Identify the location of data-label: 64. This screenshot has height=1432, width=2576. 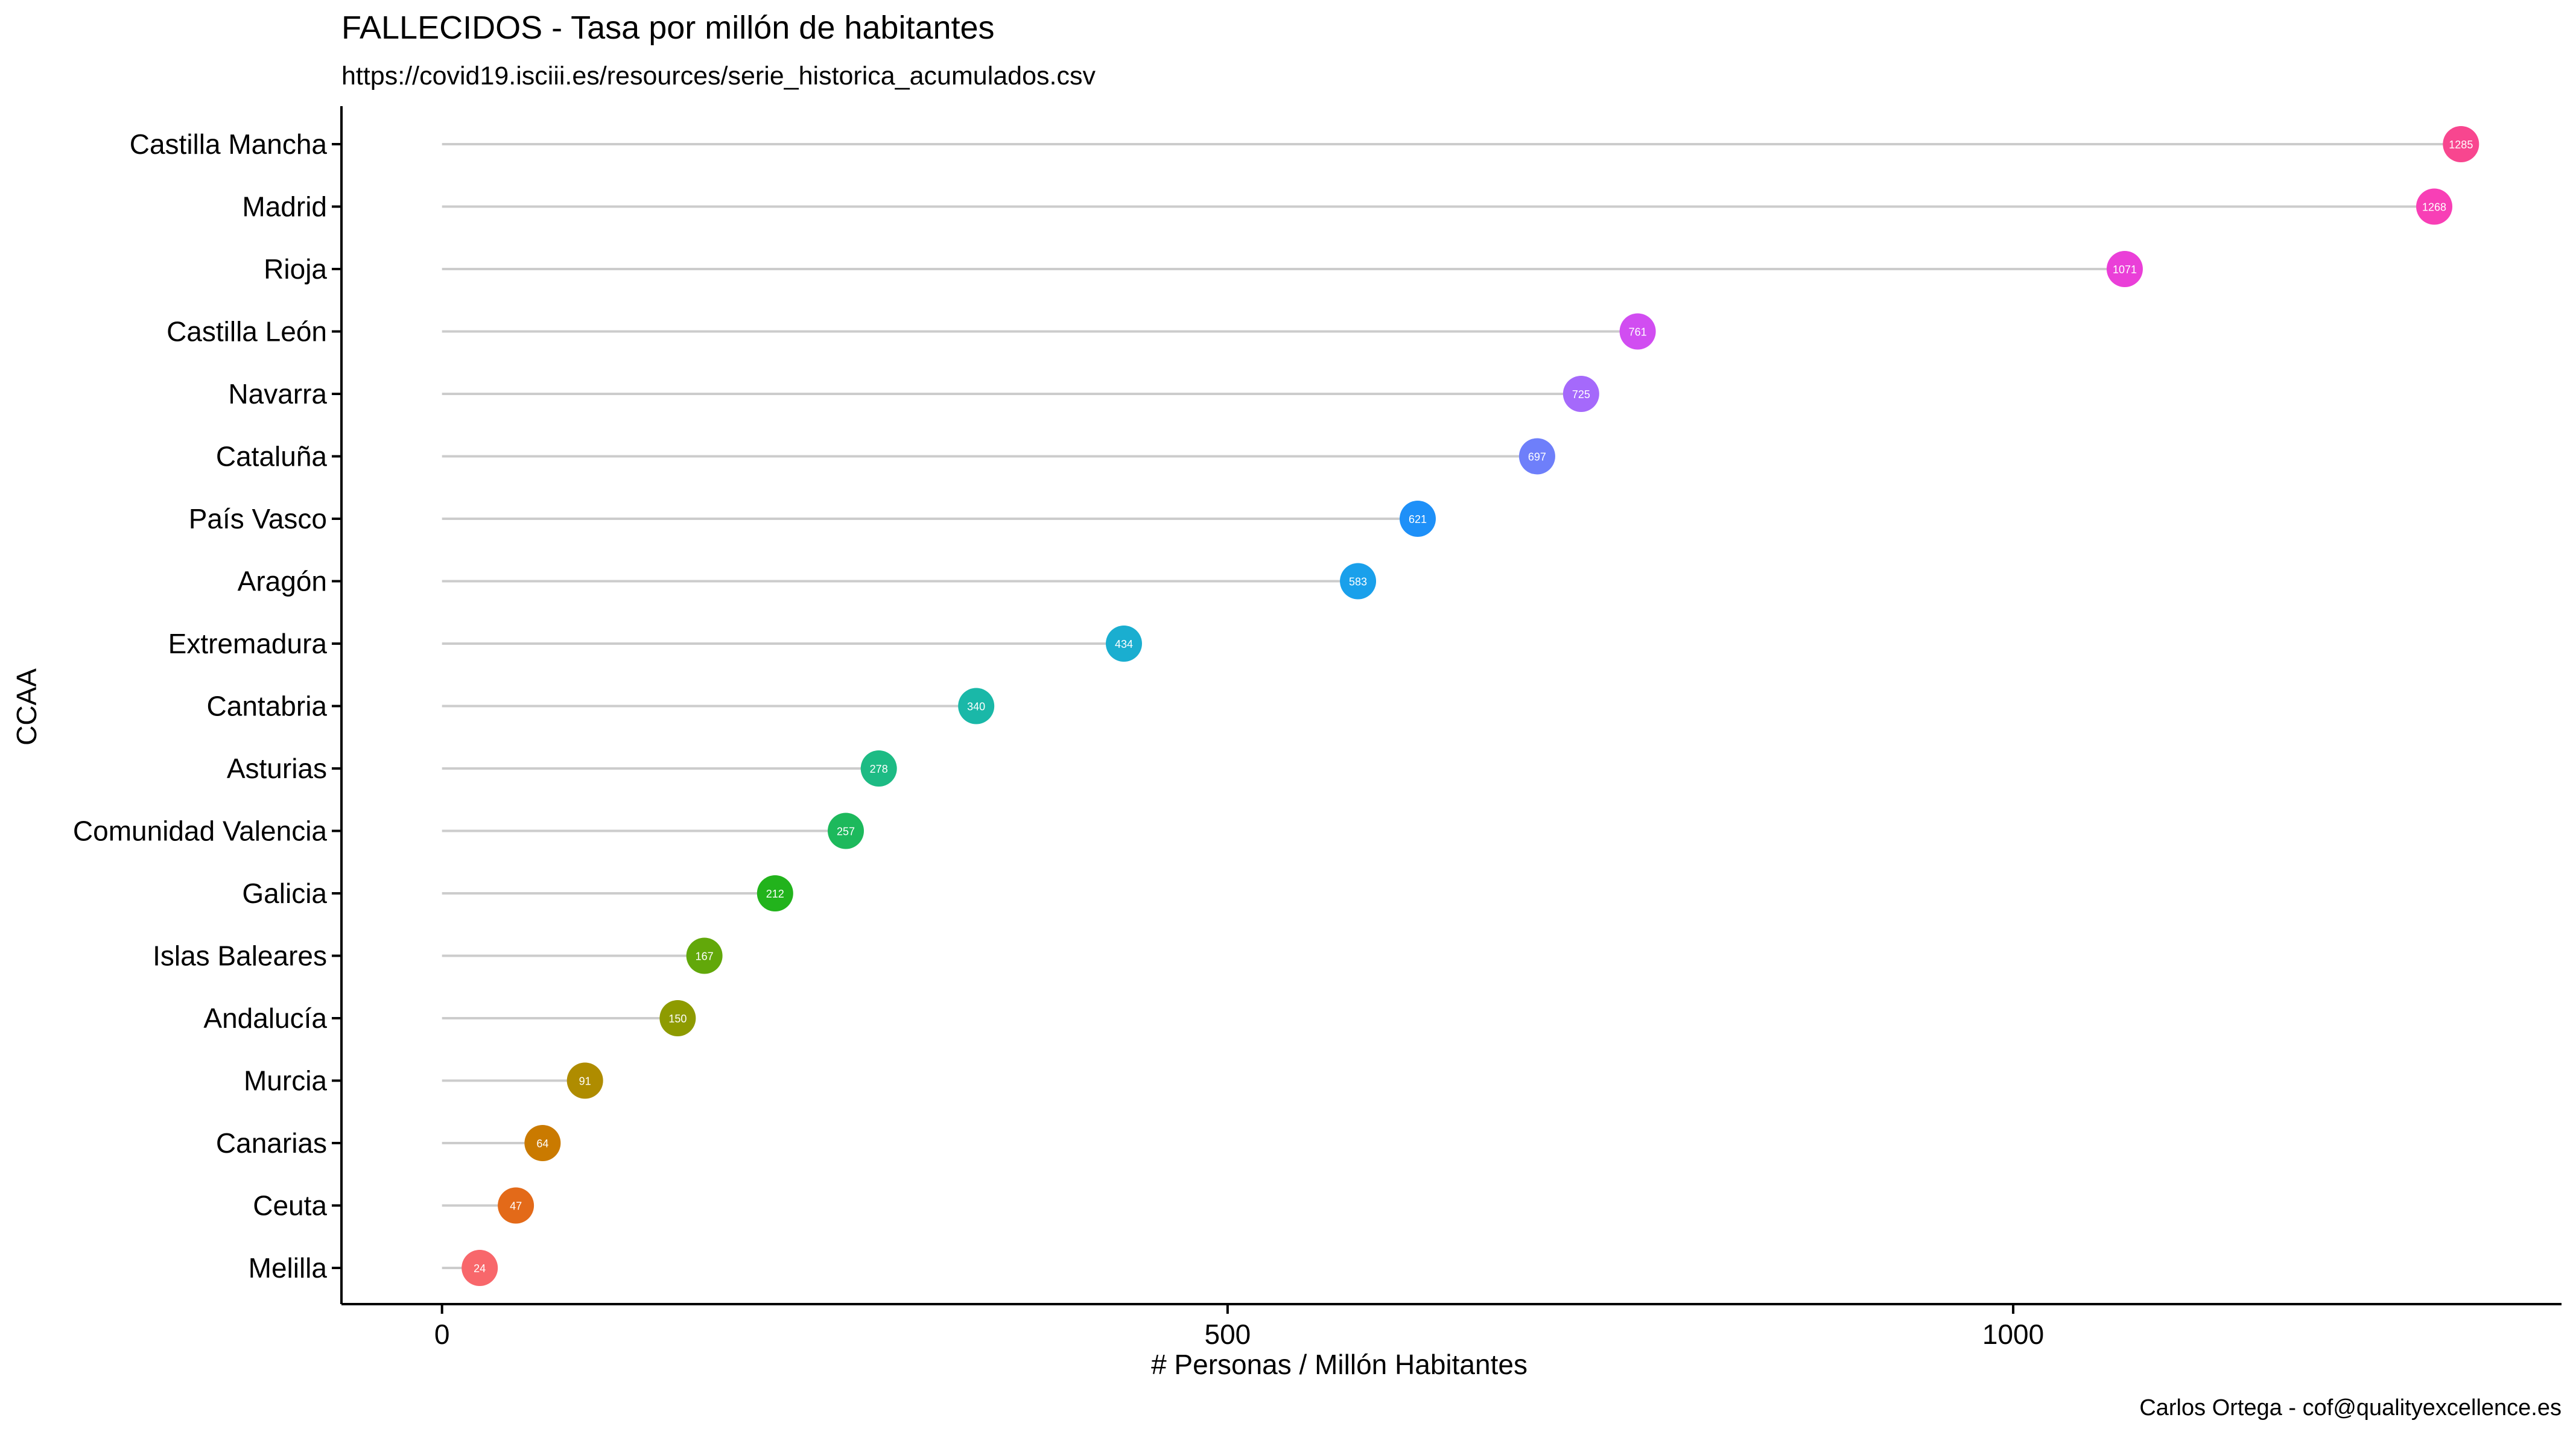
(542, 1144).